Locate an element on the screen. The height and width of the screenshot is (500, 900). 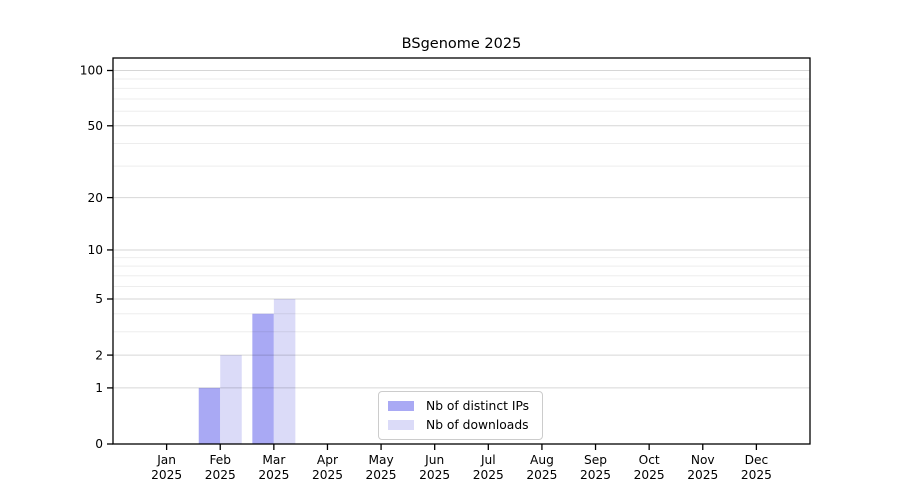
x-tick-label-year-jun: 2025 is located at coordinates (434, 475).